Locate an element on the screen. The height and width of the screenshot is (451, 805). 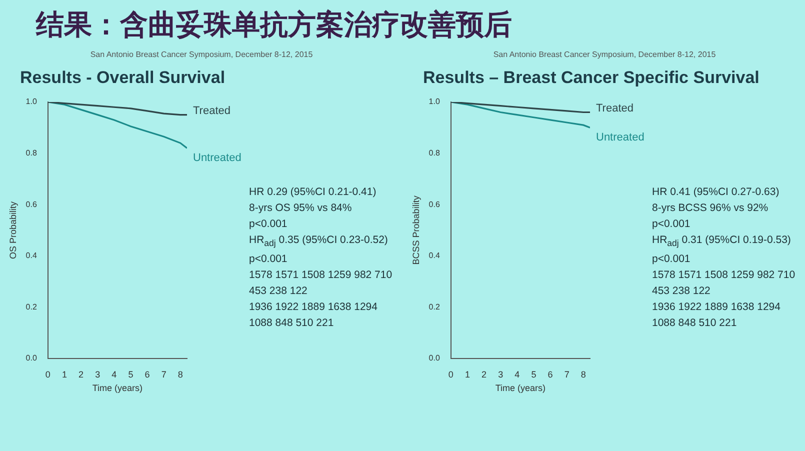
text: 结果：含曲妥珠单抗方案治疗改善预后 is located at coordinates (273, 25).